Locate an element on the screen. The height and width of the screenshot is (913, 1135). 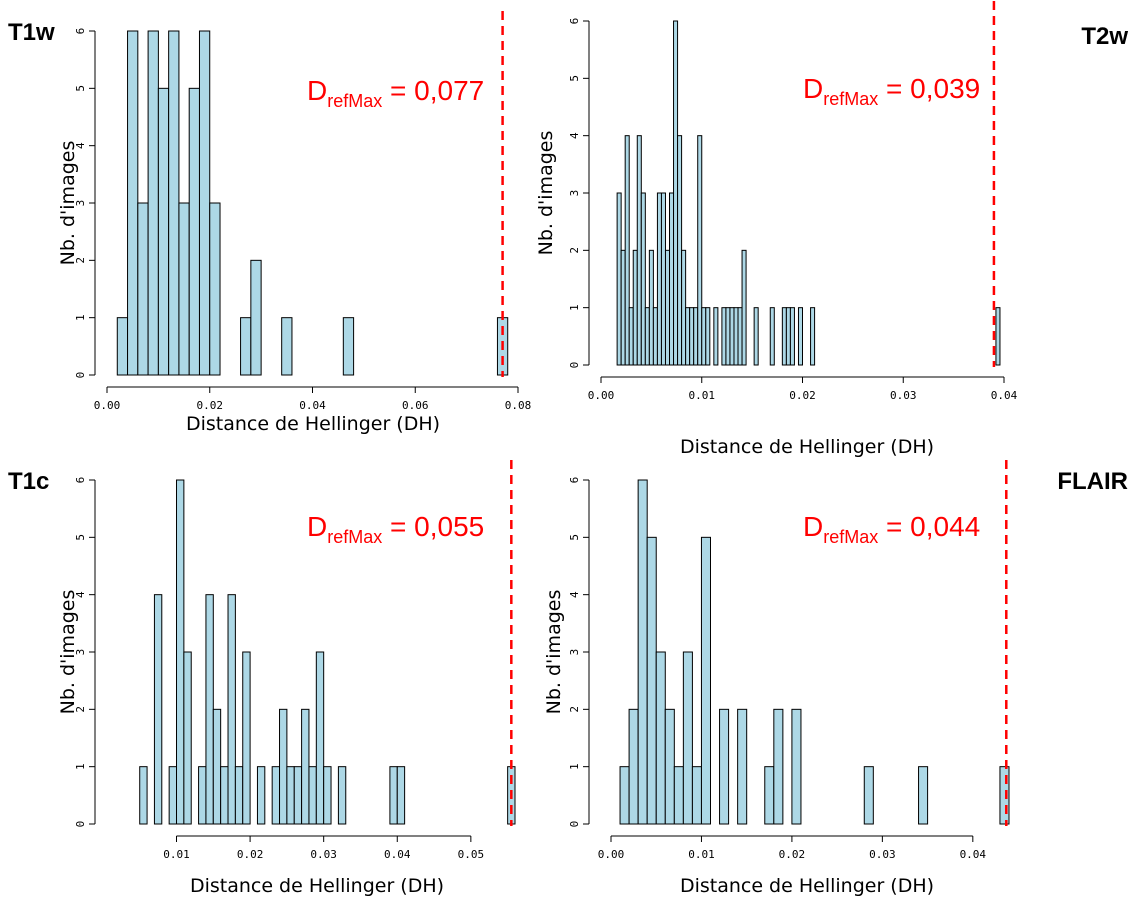
panel-label: T2w is located at coordinates (1104, 36).